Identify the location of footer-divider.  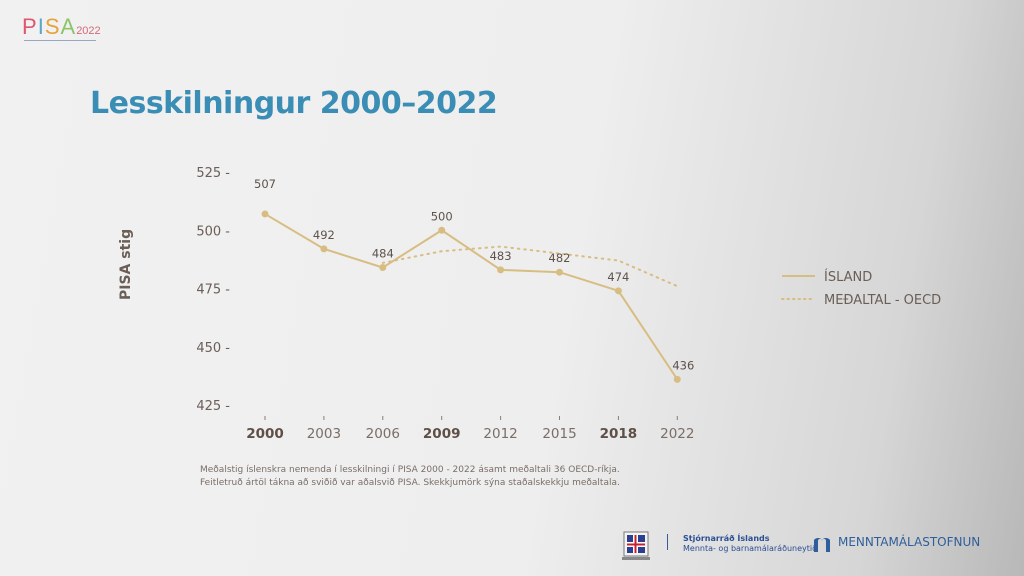
(667, 542).